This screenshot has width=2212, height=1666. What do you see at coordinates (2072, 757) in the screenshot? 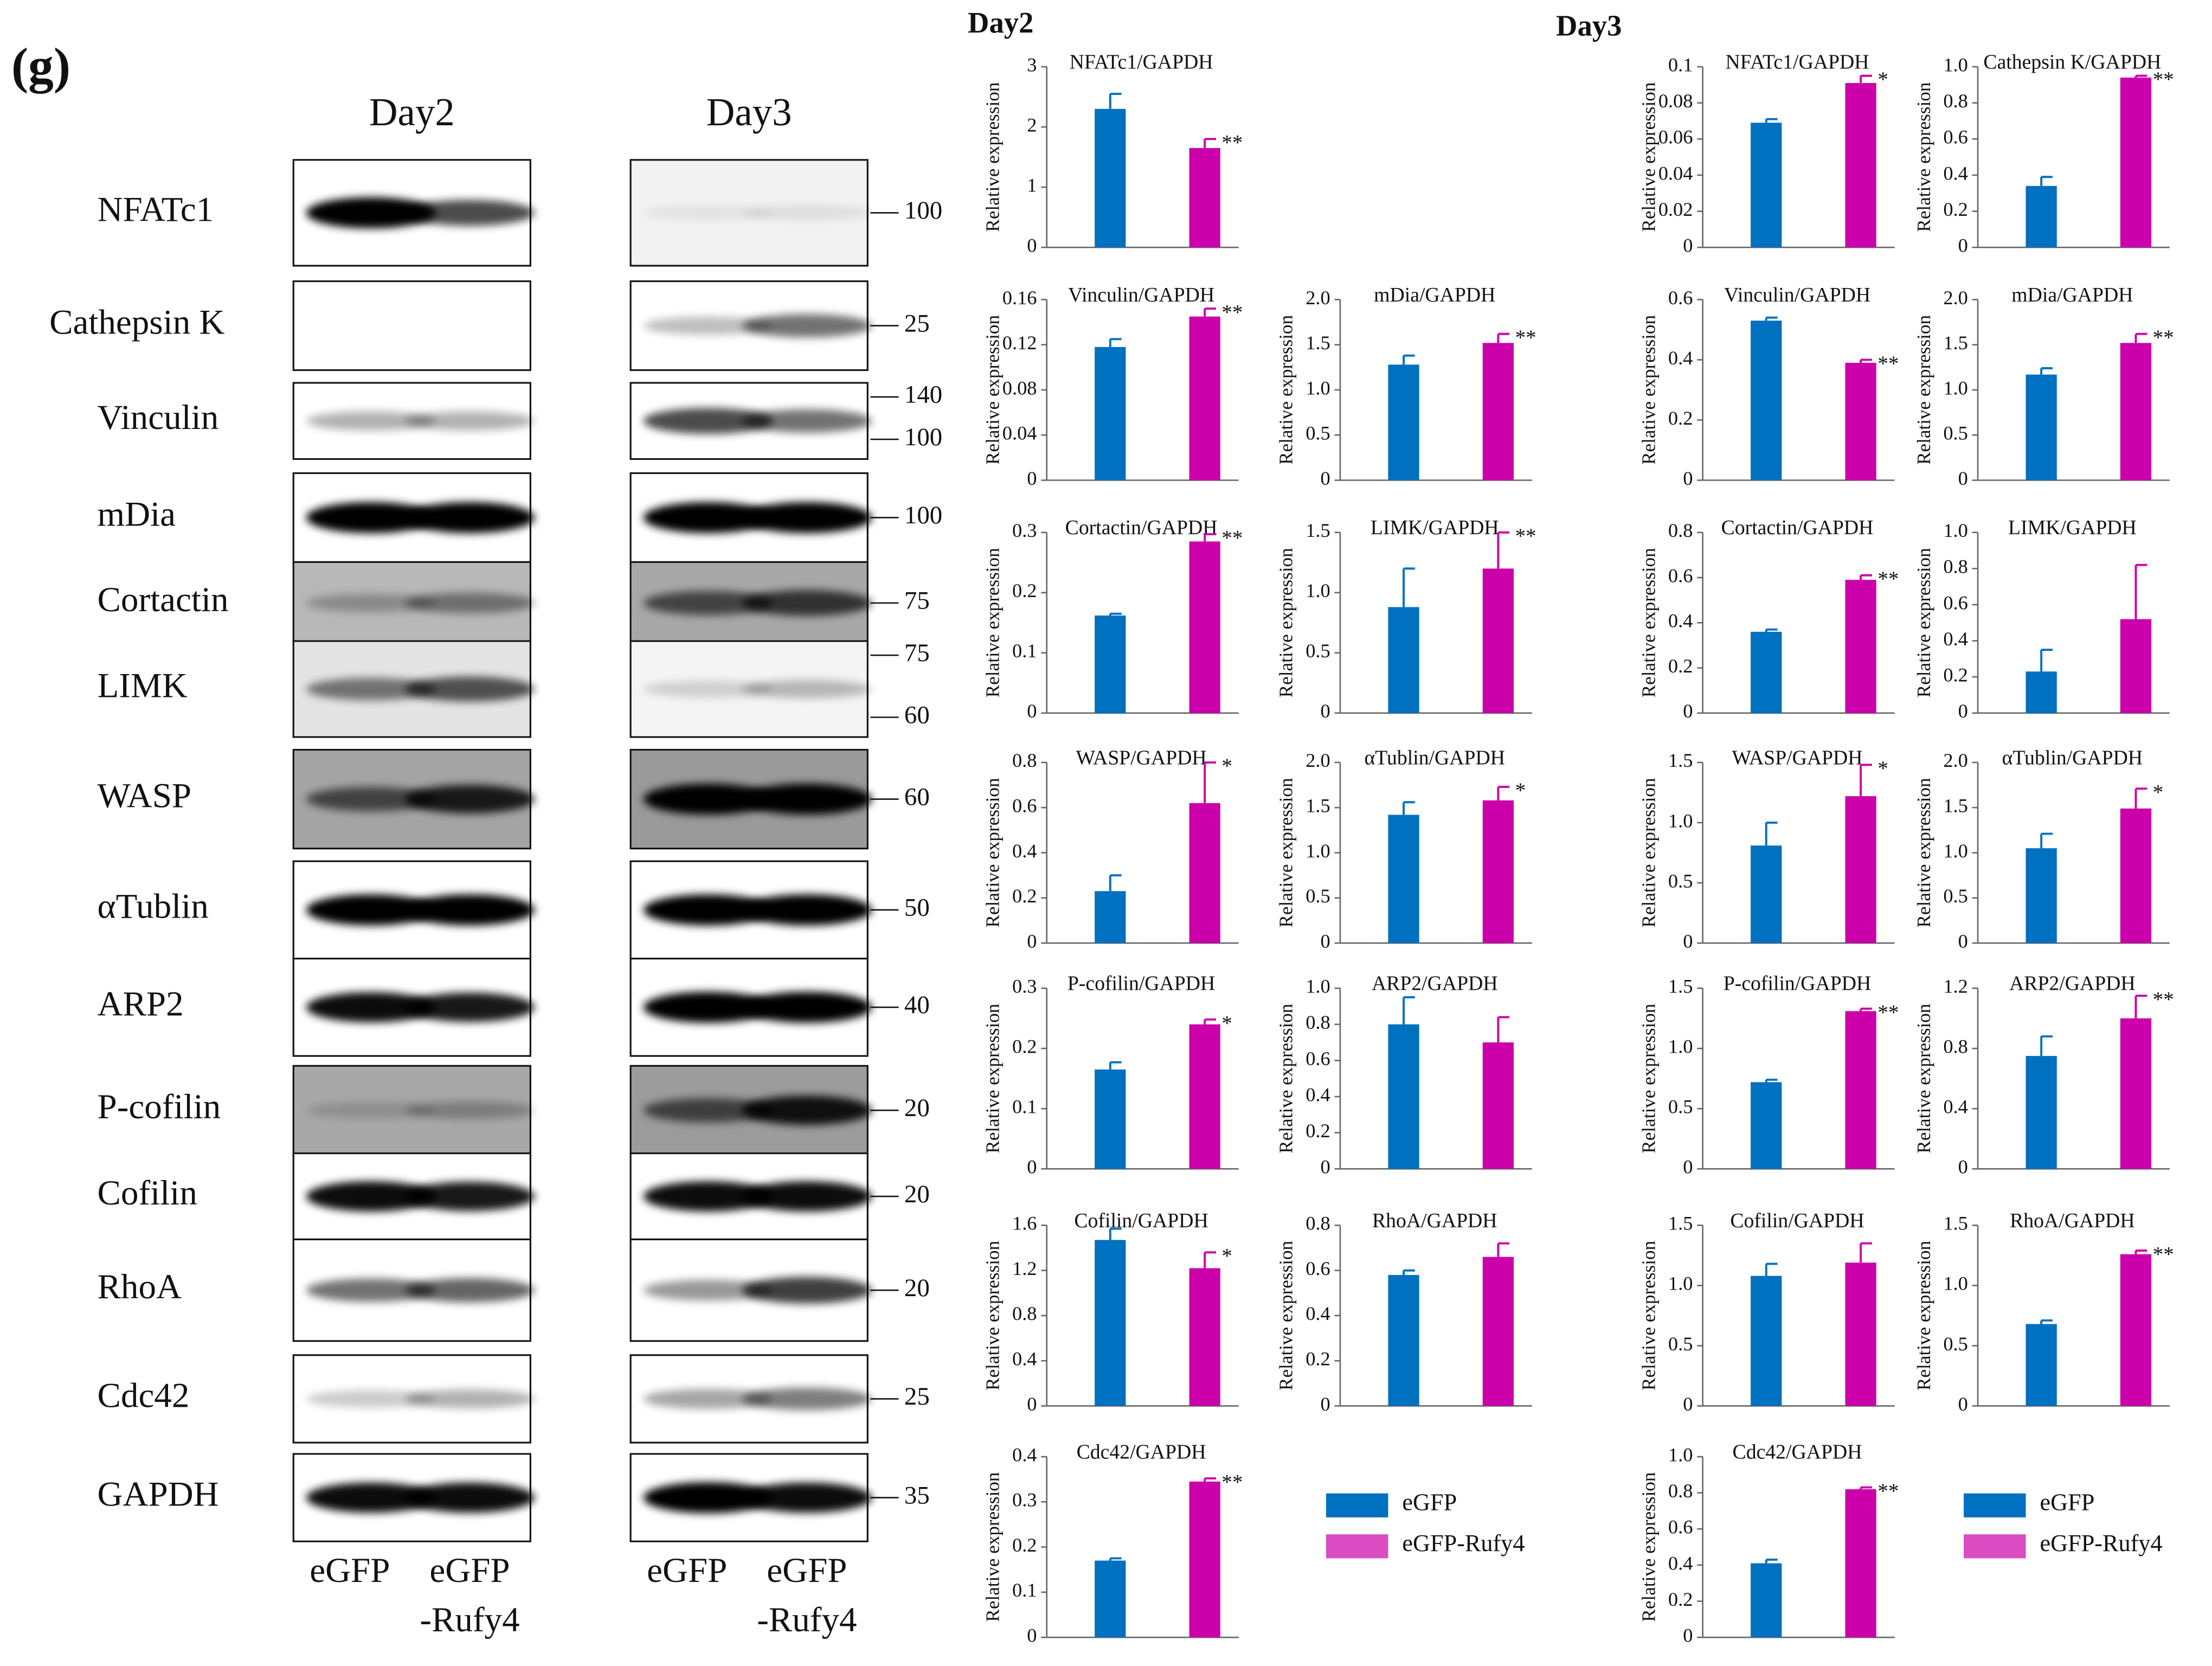
I see `chart-title: αTublin/GAPDH` at bounding box center [2072, 757].